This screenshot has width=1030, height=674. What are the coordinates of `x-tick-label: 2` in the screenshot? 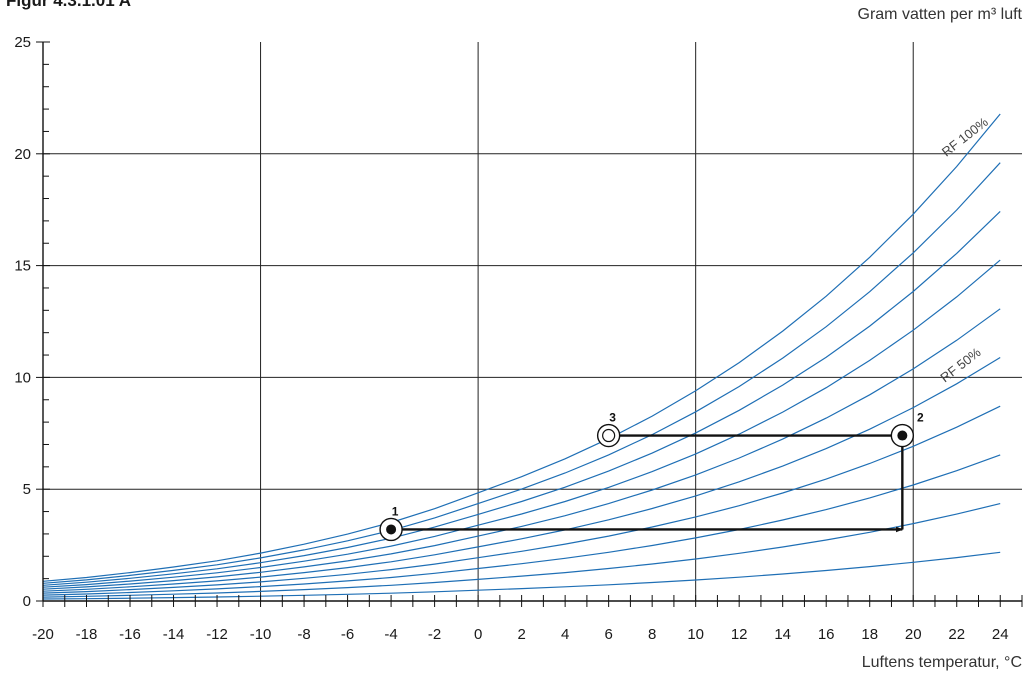 It's located at (521, 634).